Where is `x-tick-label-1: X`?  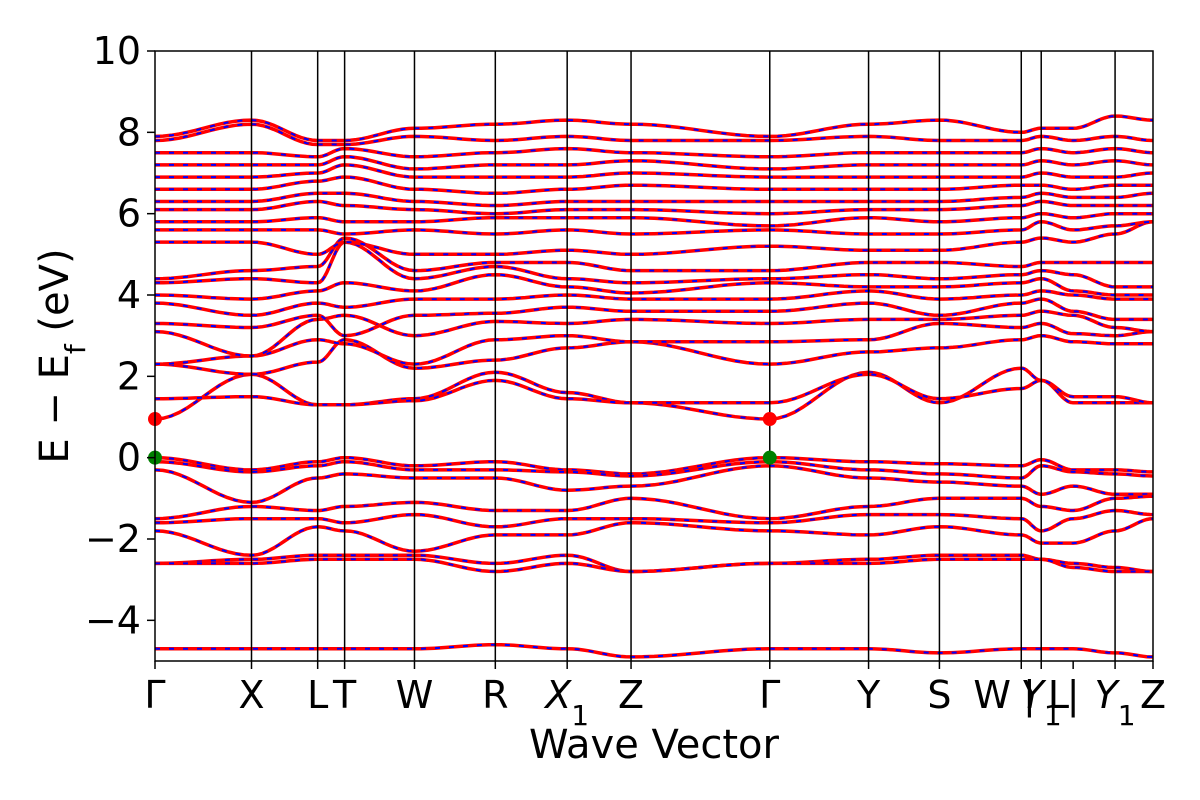
x-tick-label-1: X is located at coordinates (251, 695).